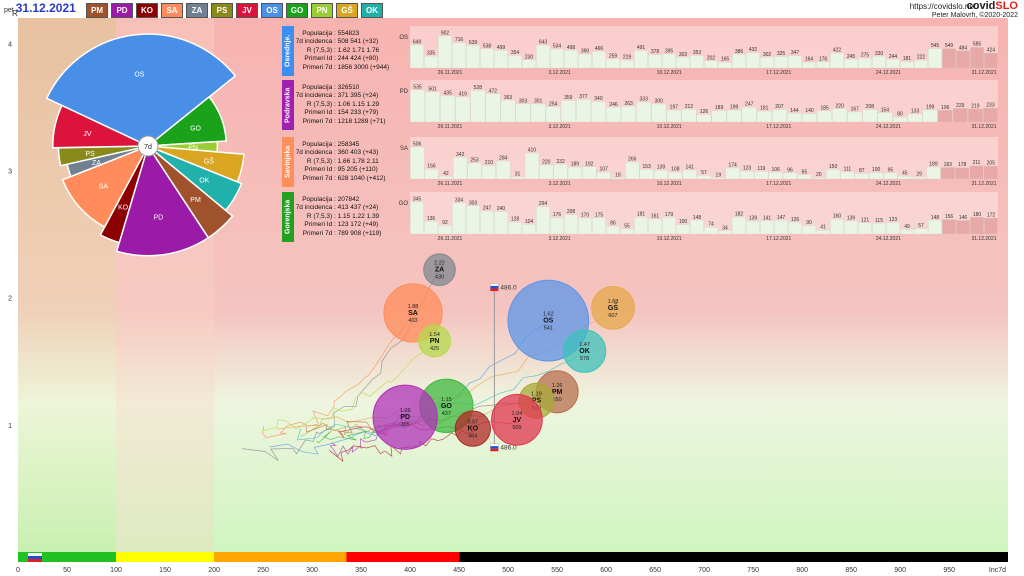  Describe the element at coordinates (439, 264) in the screenshot. I see `bubble-r-label: 2.22` at that location.